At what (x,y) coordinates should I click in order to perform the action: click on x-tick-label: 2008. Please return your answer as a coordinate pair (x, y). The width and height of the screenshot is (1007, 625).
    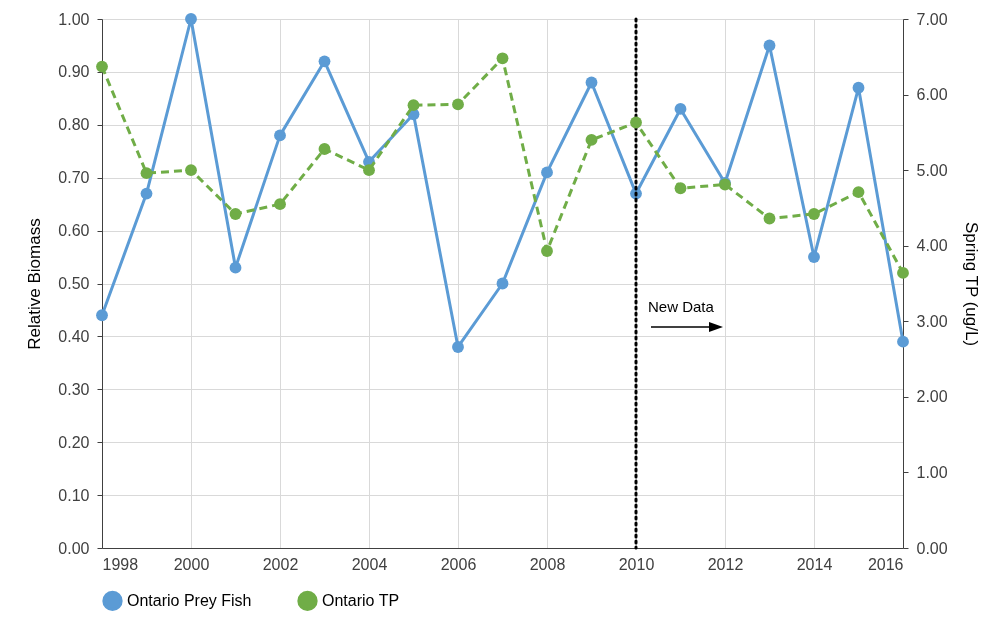
    Looking at the image, I should click on (547, 564).